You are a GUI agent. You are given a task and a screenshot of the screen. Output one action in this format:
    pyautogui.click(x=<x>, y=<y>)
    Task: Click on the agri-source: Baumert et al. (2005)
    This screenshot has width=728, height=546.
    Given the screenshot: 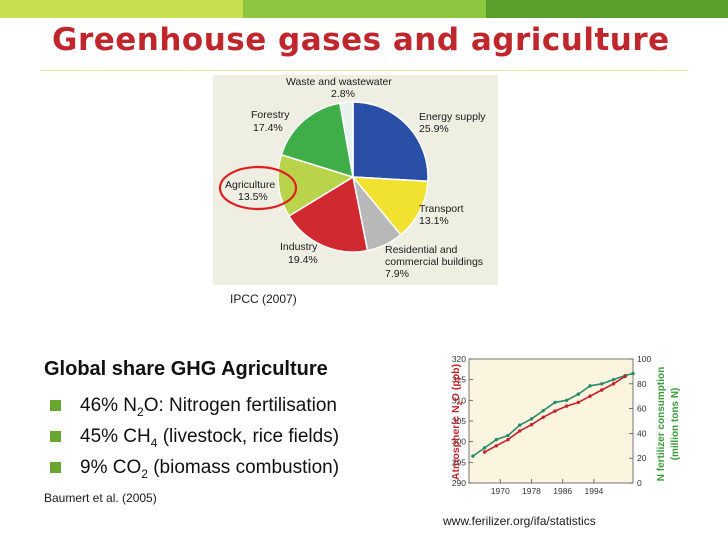 What is the action you would take?
    pyautogui.click(x=100, y=498)
    